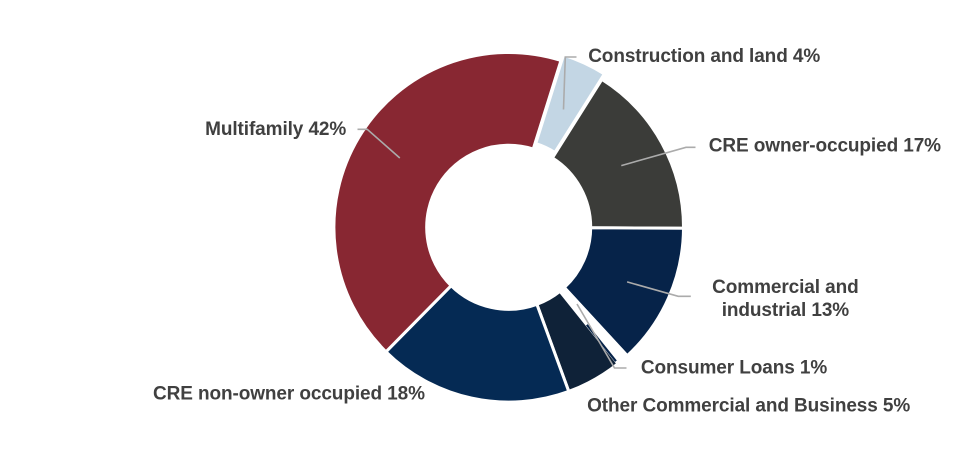 The height and width of the screenshot is (455, 958). Describe the element at coordinates (786, 310) in the screenshot. I see `svg-text: industrial 13%` at that location.